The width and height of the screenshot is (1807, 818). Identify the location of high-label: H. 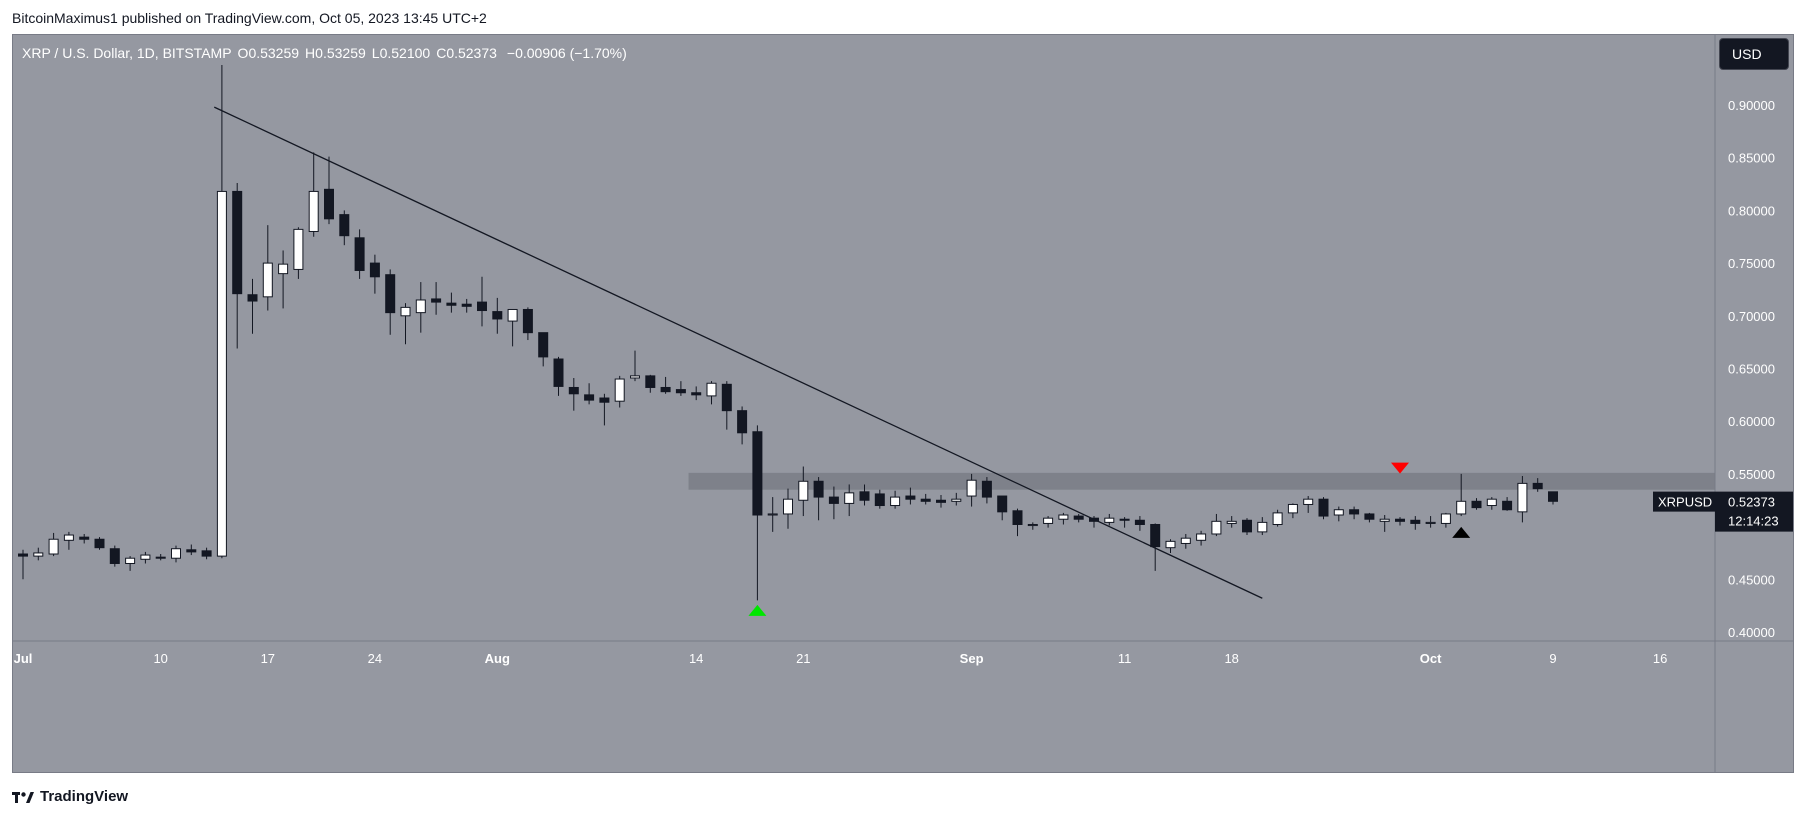
(310, 53).